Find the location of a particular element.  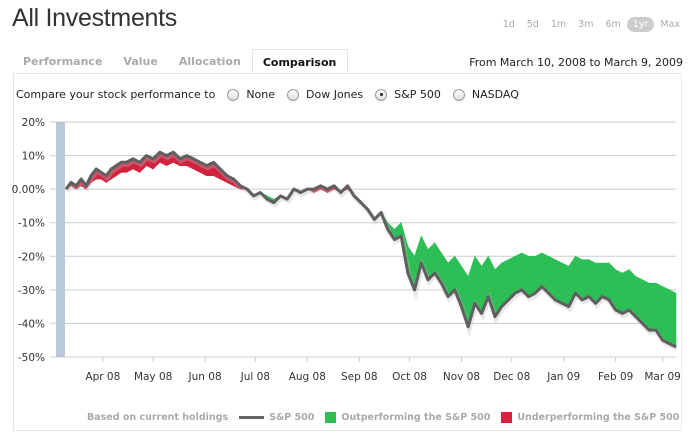

x-tick-label: Jan 09 is located at coordinates (563, 377).